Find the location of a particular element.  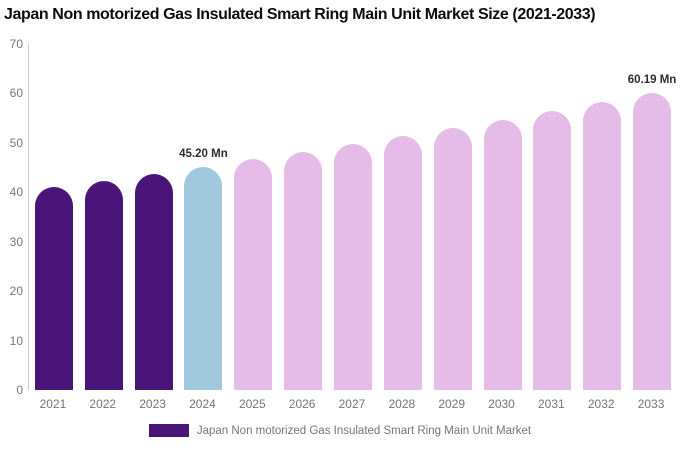

bar-2024 is located at coordinates (203, 278).